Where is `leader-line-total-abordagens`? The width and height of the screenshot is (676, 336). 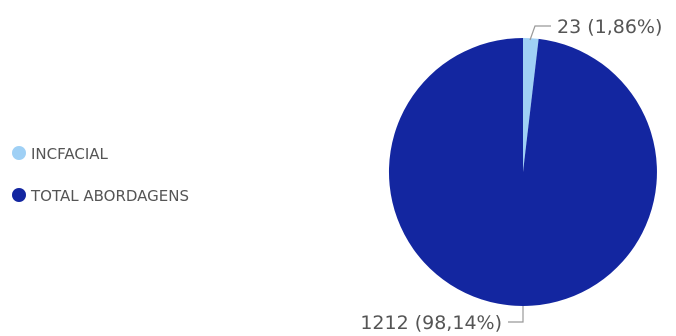
leader-line-total-abordagens is located at coordinates (516, 314).